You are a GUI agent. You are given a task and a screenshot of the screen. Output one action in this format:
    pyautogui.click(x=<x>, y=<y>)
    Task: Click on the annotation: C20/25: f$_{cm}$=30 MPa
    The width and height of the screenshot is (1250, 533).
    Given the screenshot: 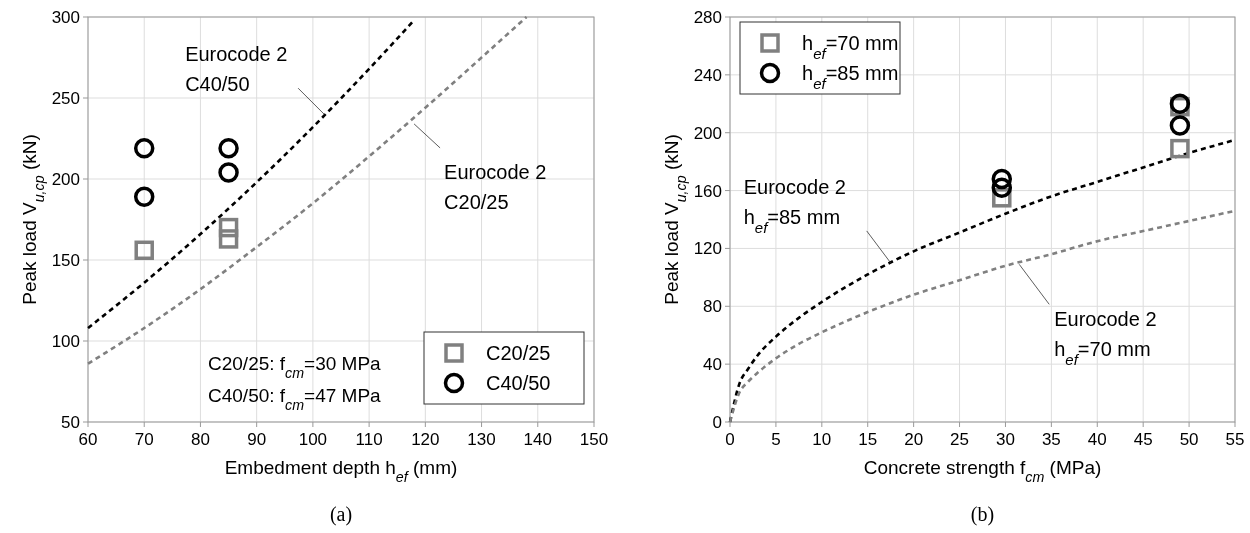 What is the action you would take?
    pyautogui.click(x=295, y=367)
    